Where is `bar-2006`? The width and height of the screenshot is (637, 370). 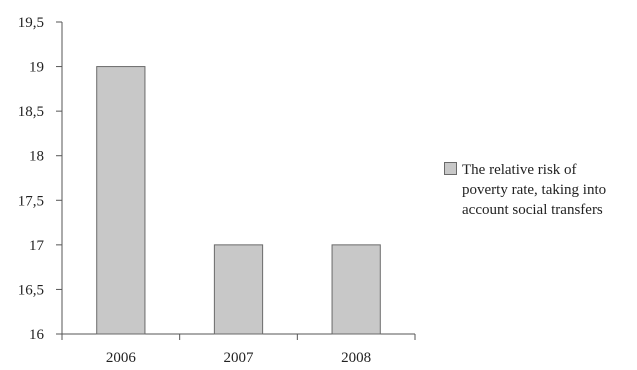
bar-2006 is located at coordinates (121, 200).